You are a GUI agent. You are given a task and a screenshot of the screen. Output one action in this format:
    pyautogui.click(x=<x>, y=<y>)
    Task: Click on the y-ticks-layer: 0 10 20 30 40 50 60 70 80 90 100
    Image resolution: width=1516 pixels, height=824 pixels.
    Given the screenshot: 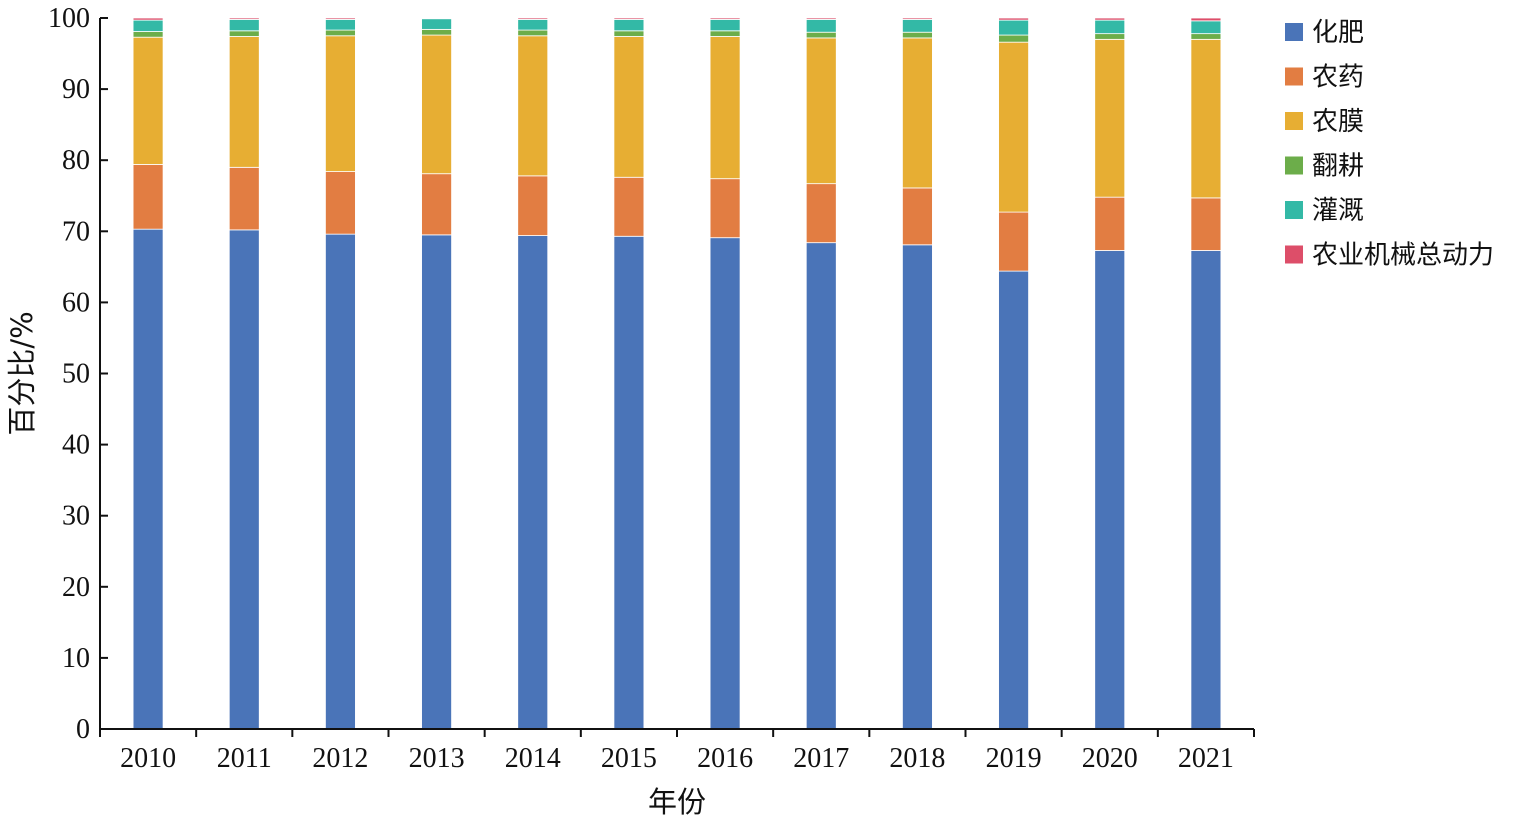 What is the action you would take?
    pyautogui.click(x=78, y=374)
    